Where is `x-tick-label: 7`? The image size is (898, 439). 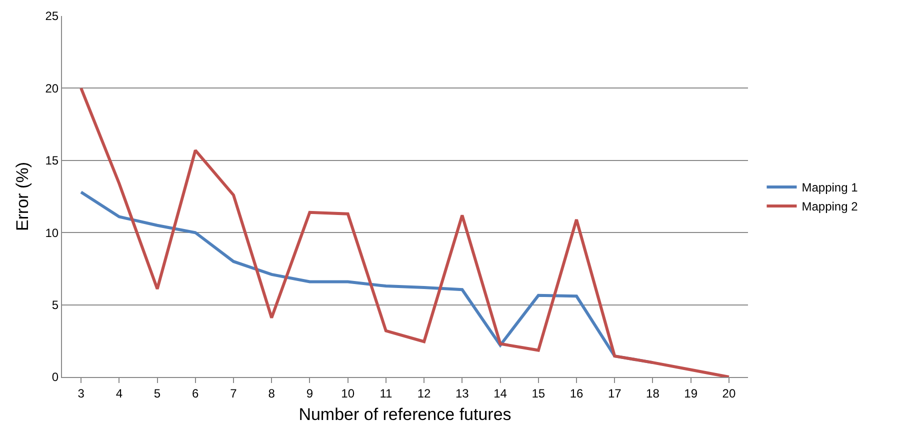 x-tick-label: 7 is located at coordinates (234, 393).